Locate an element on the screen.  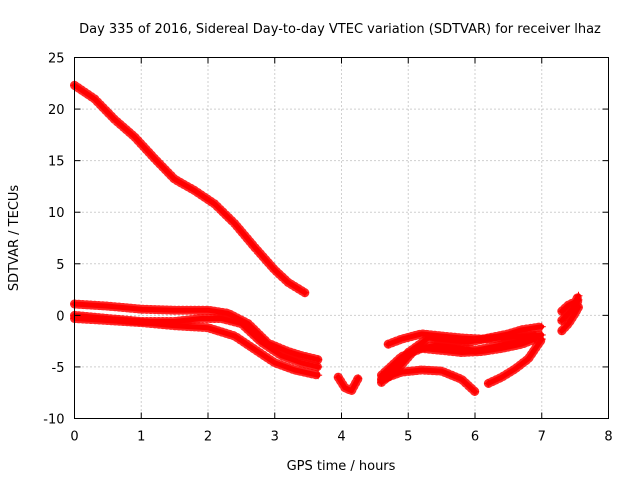
x-tick-label: 5 is located at coordinates (408, 437).